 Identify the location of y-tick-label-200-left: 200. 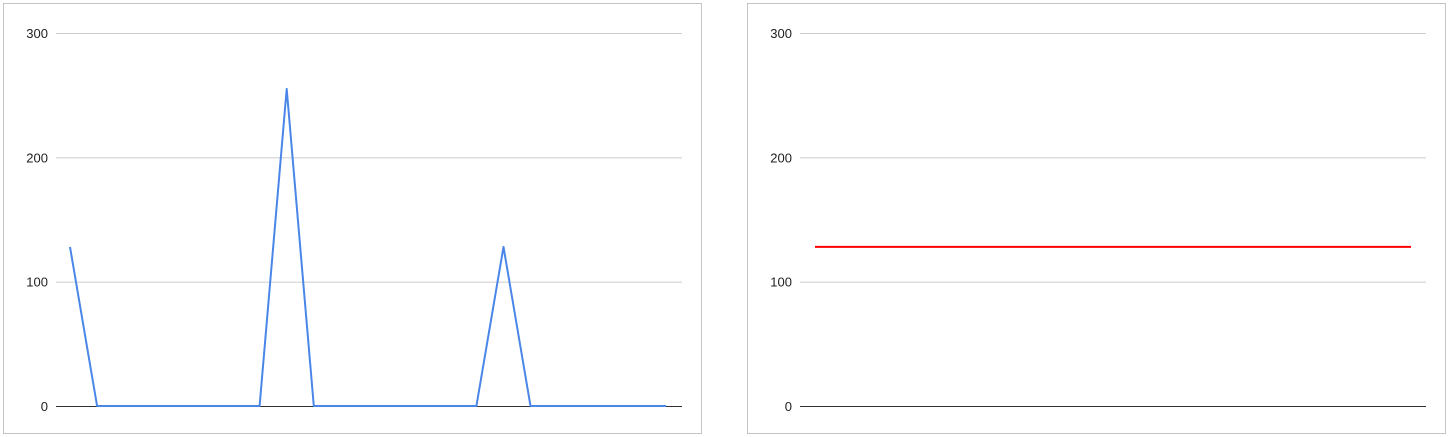
(37, 157).